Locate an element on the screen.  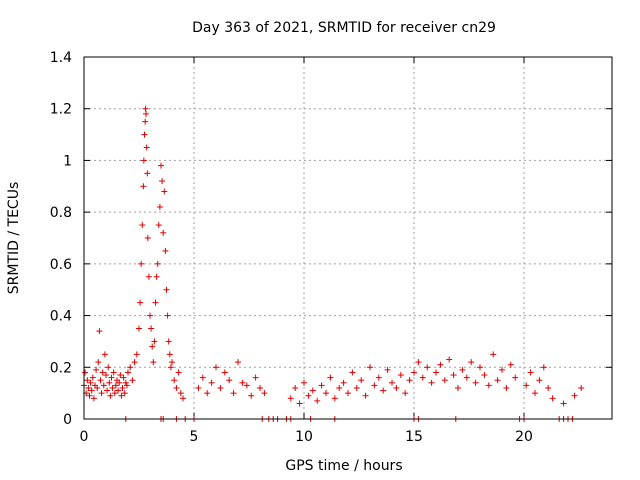
y-tick-label: 1 is located at coordinates (67, 161).